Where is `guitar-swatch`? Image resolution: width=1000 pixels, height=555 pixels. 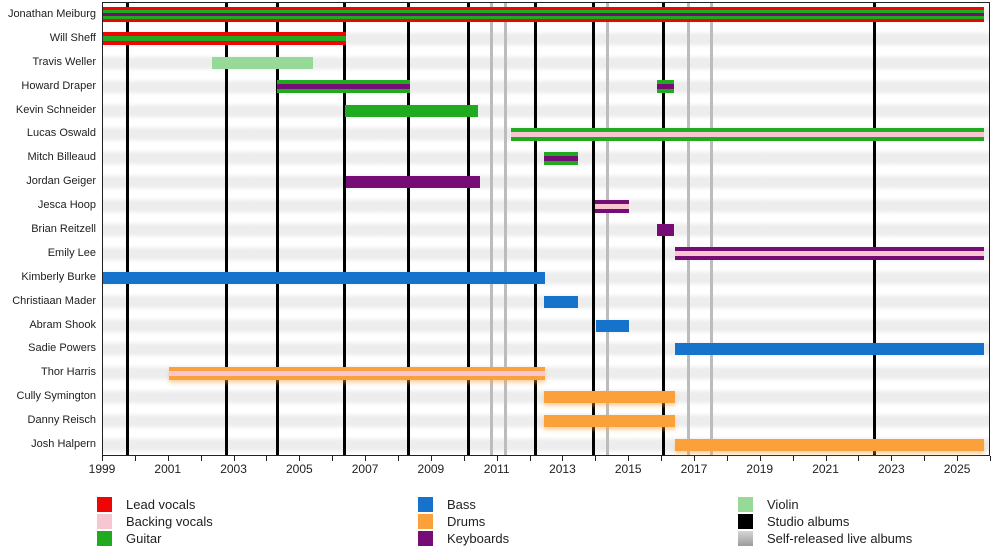 guitar-swatch is located at coordinates (104, 538).